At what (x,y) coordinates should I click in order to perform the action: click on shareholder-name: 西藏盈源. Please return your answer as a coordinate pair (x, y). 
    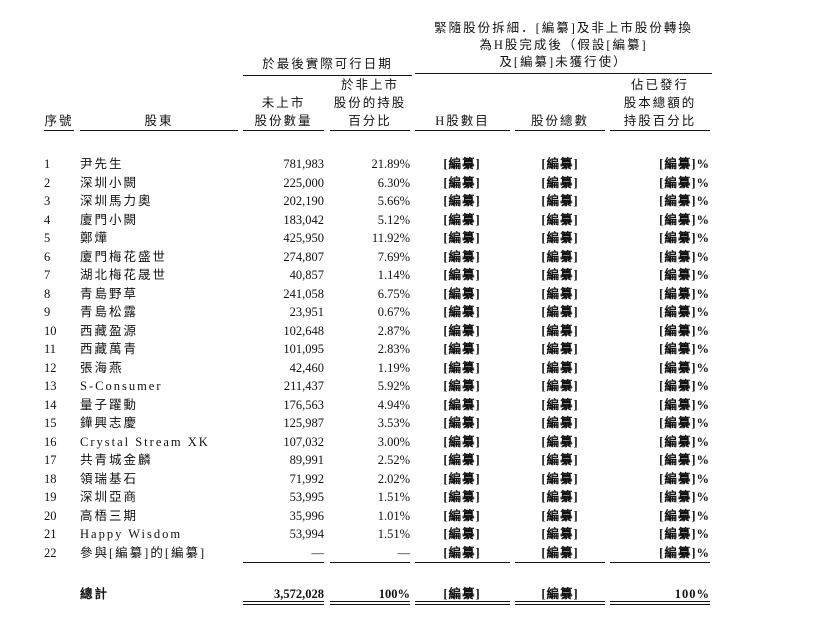
    Looking at the image, I should click on (109, 330).